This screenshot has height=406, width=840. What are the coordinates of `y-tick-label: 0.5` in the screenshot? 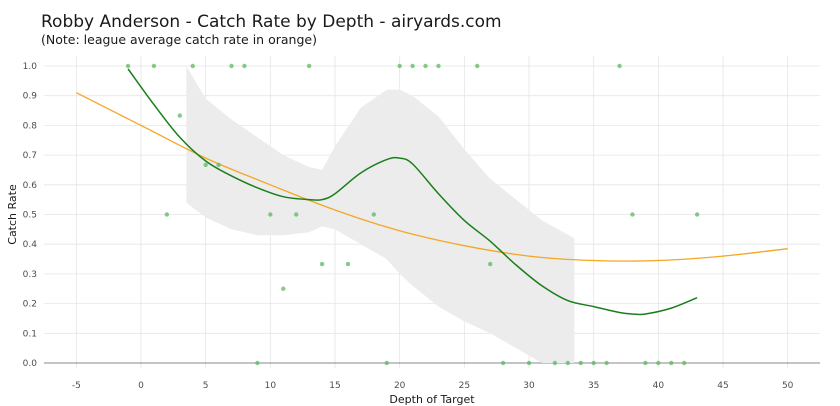 It's located at (30, 216).